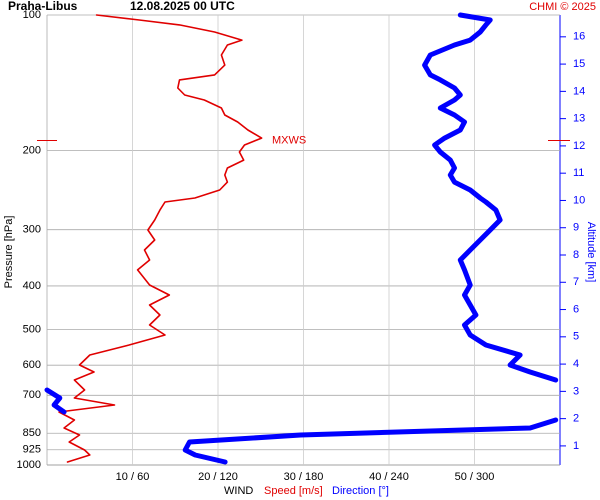  Describe the element at coordinates (32, 230) in the screenshot. I see `y-tick-label: 300` at that location.